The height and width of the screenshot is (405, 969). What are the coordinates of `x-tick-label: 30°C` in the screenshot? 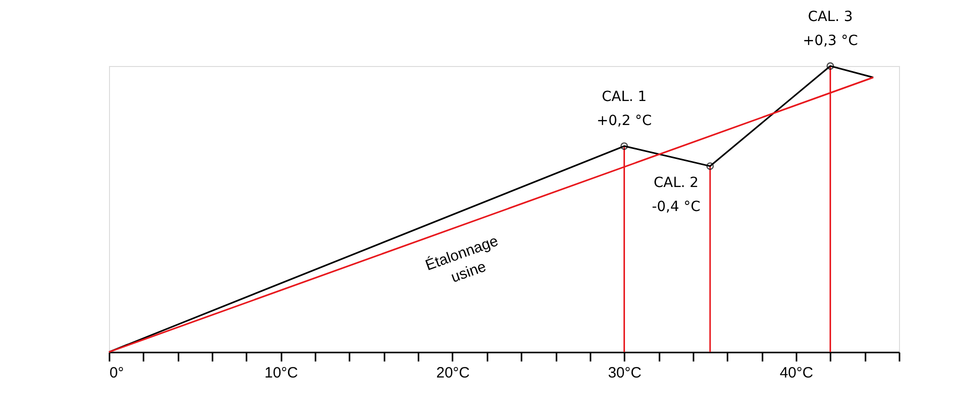 It's located at (625, 373).